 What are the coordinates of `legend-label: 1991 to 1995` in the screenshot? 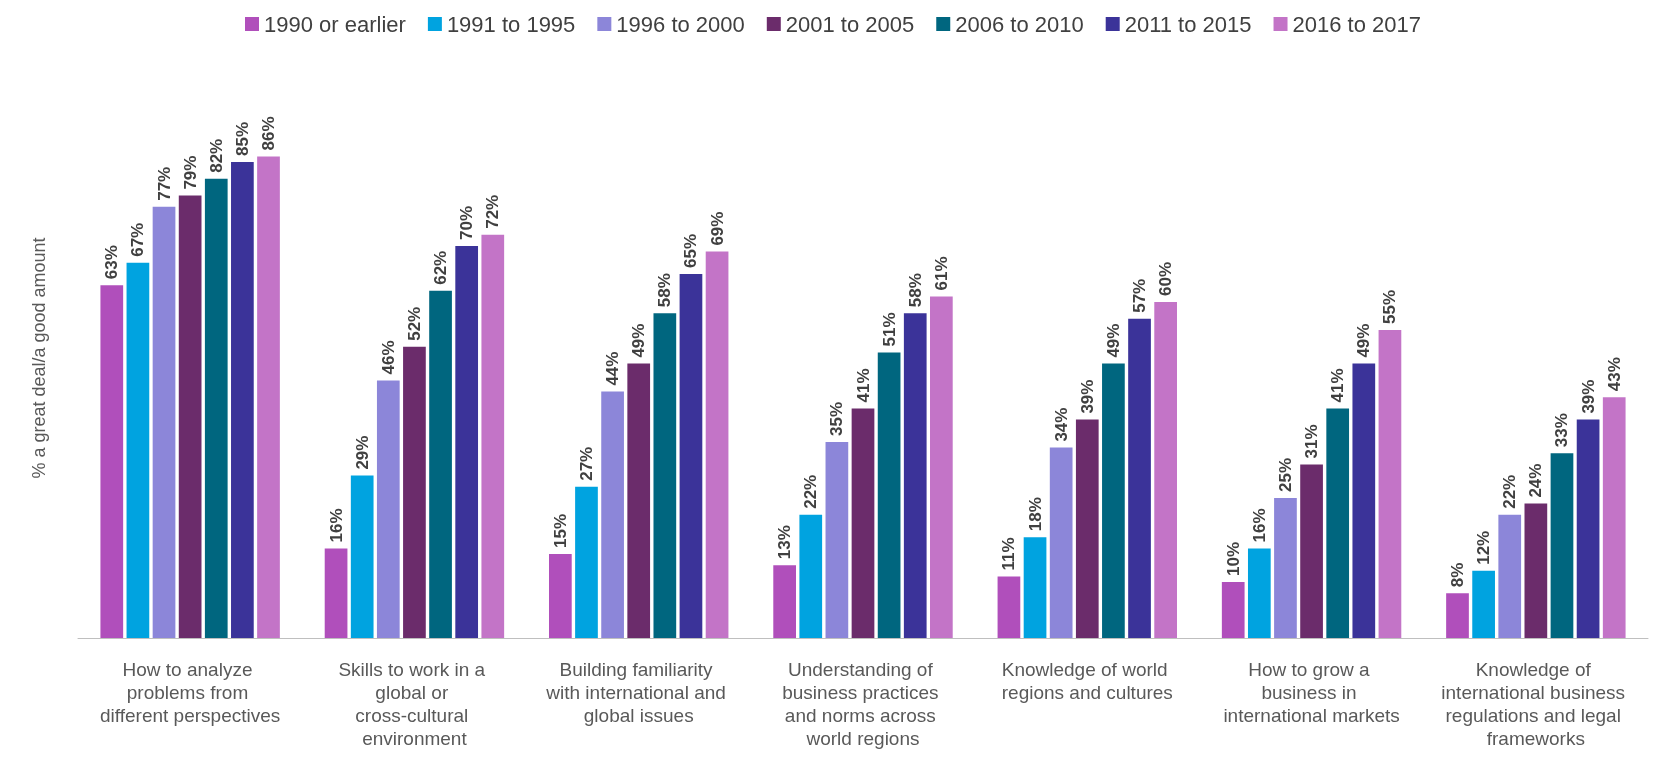 It's located at (511, 24).